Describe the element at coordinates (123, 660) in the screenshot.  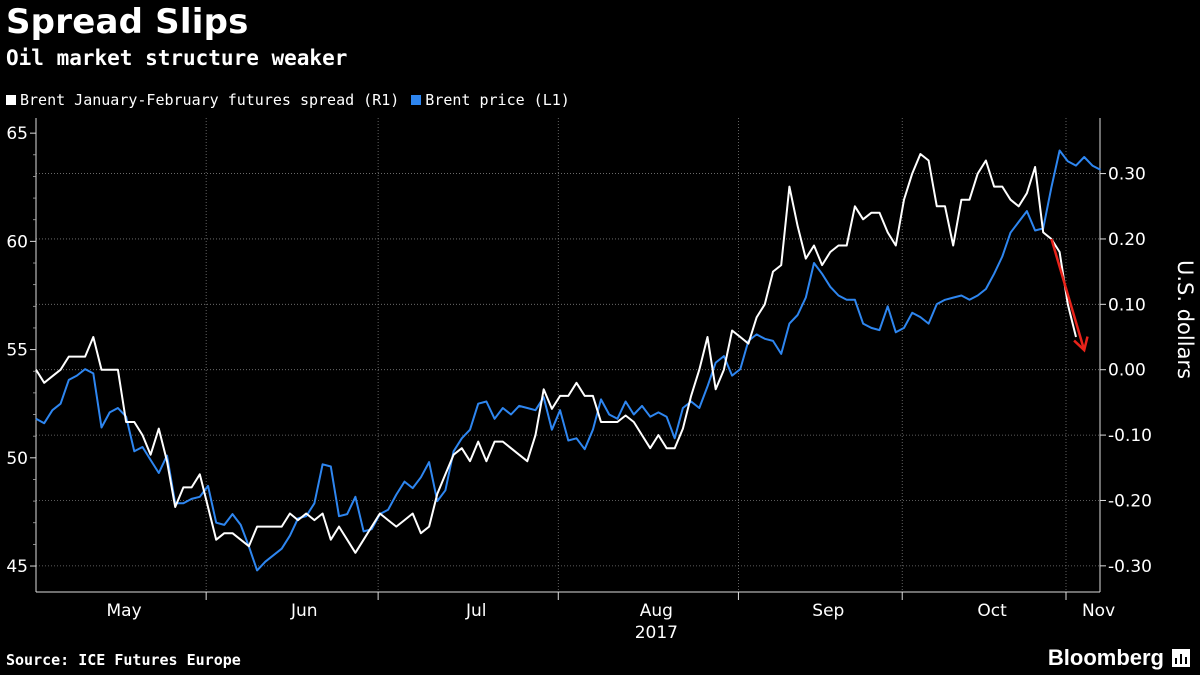
I see `source-note: Source: ICE Futures Europe` at that location.